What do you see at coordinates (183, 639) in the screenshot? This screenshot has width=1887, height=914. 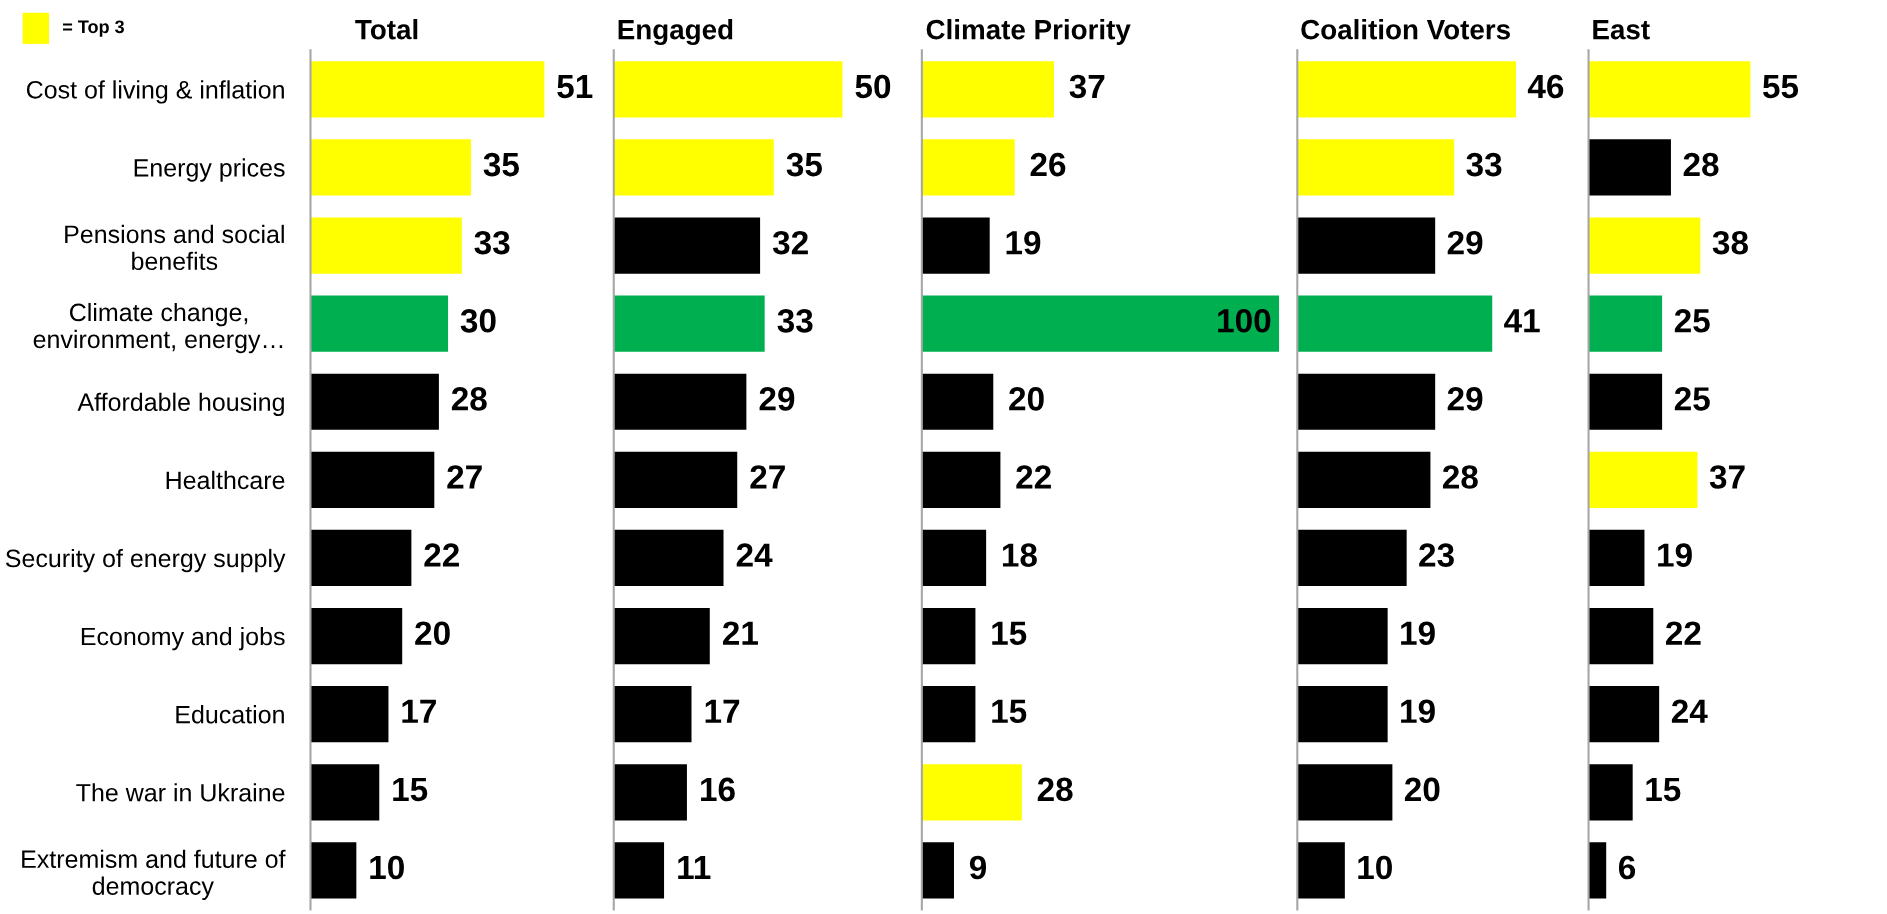 I see `y-tick-label: Economy and jobs` at bounding box center [183, 639].